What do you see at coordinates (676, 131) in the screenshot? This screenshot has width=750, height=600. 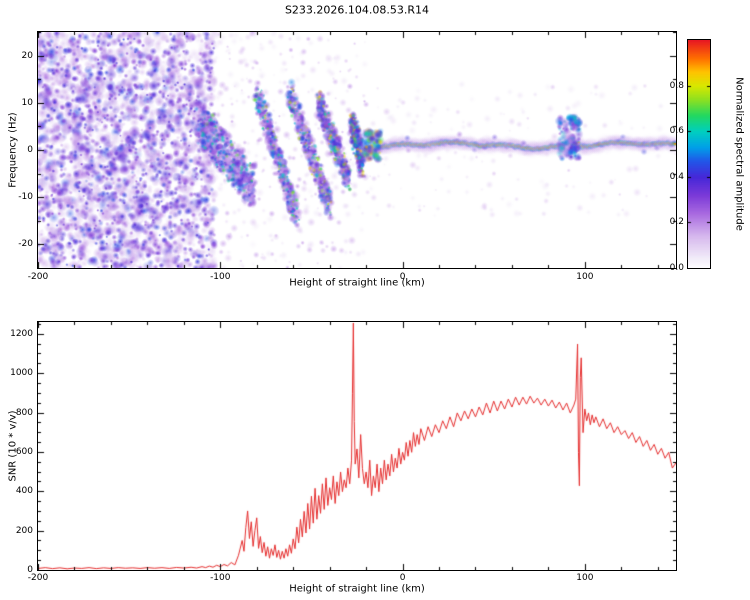 I see `tick-label: 0.6` at bounding box center [676, 131].